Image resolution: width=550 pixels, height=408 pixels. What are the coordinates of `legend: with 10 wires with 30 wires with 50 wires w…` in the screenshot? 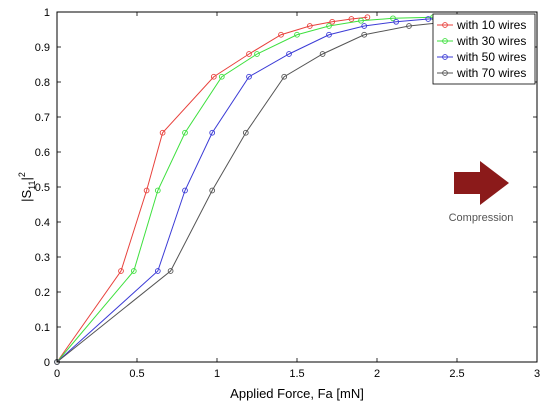 It's located at (484, 49).